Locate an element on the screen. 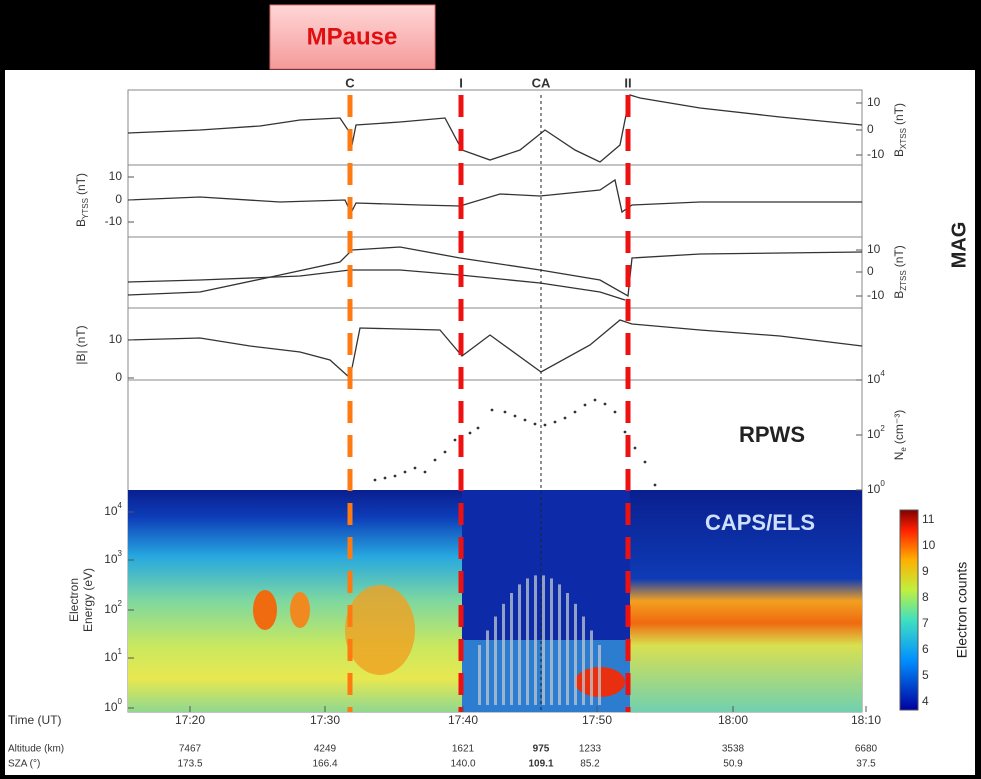  axis-label: Ne (cm⁻³) is located at coordinates (900, 435).